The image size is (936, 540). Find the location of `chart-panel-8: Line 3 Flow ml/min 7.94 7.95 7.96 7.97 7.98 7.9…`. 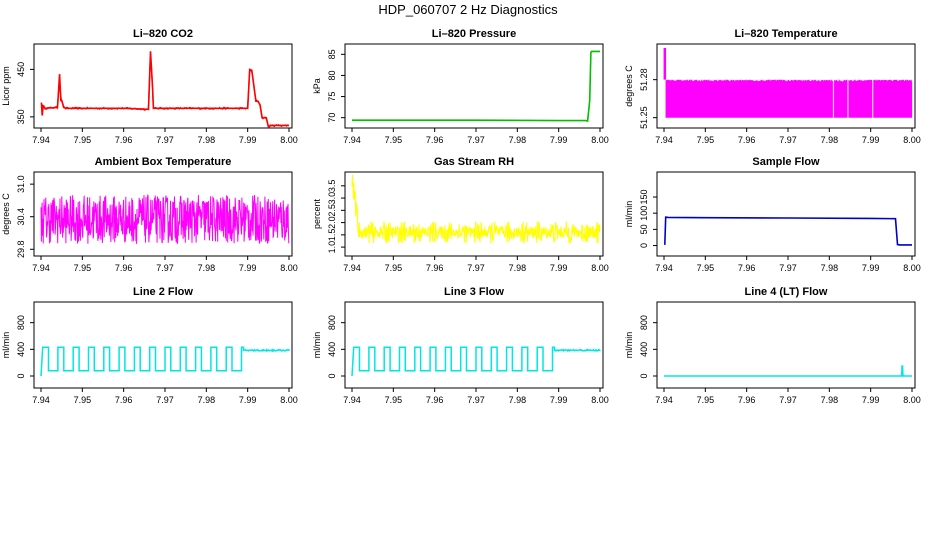

chart-panel-8: Line 3 Flow ml/min 7.94 7.95 7.96 7.97 7.98 7.9… is located at coordinates (460, 345).